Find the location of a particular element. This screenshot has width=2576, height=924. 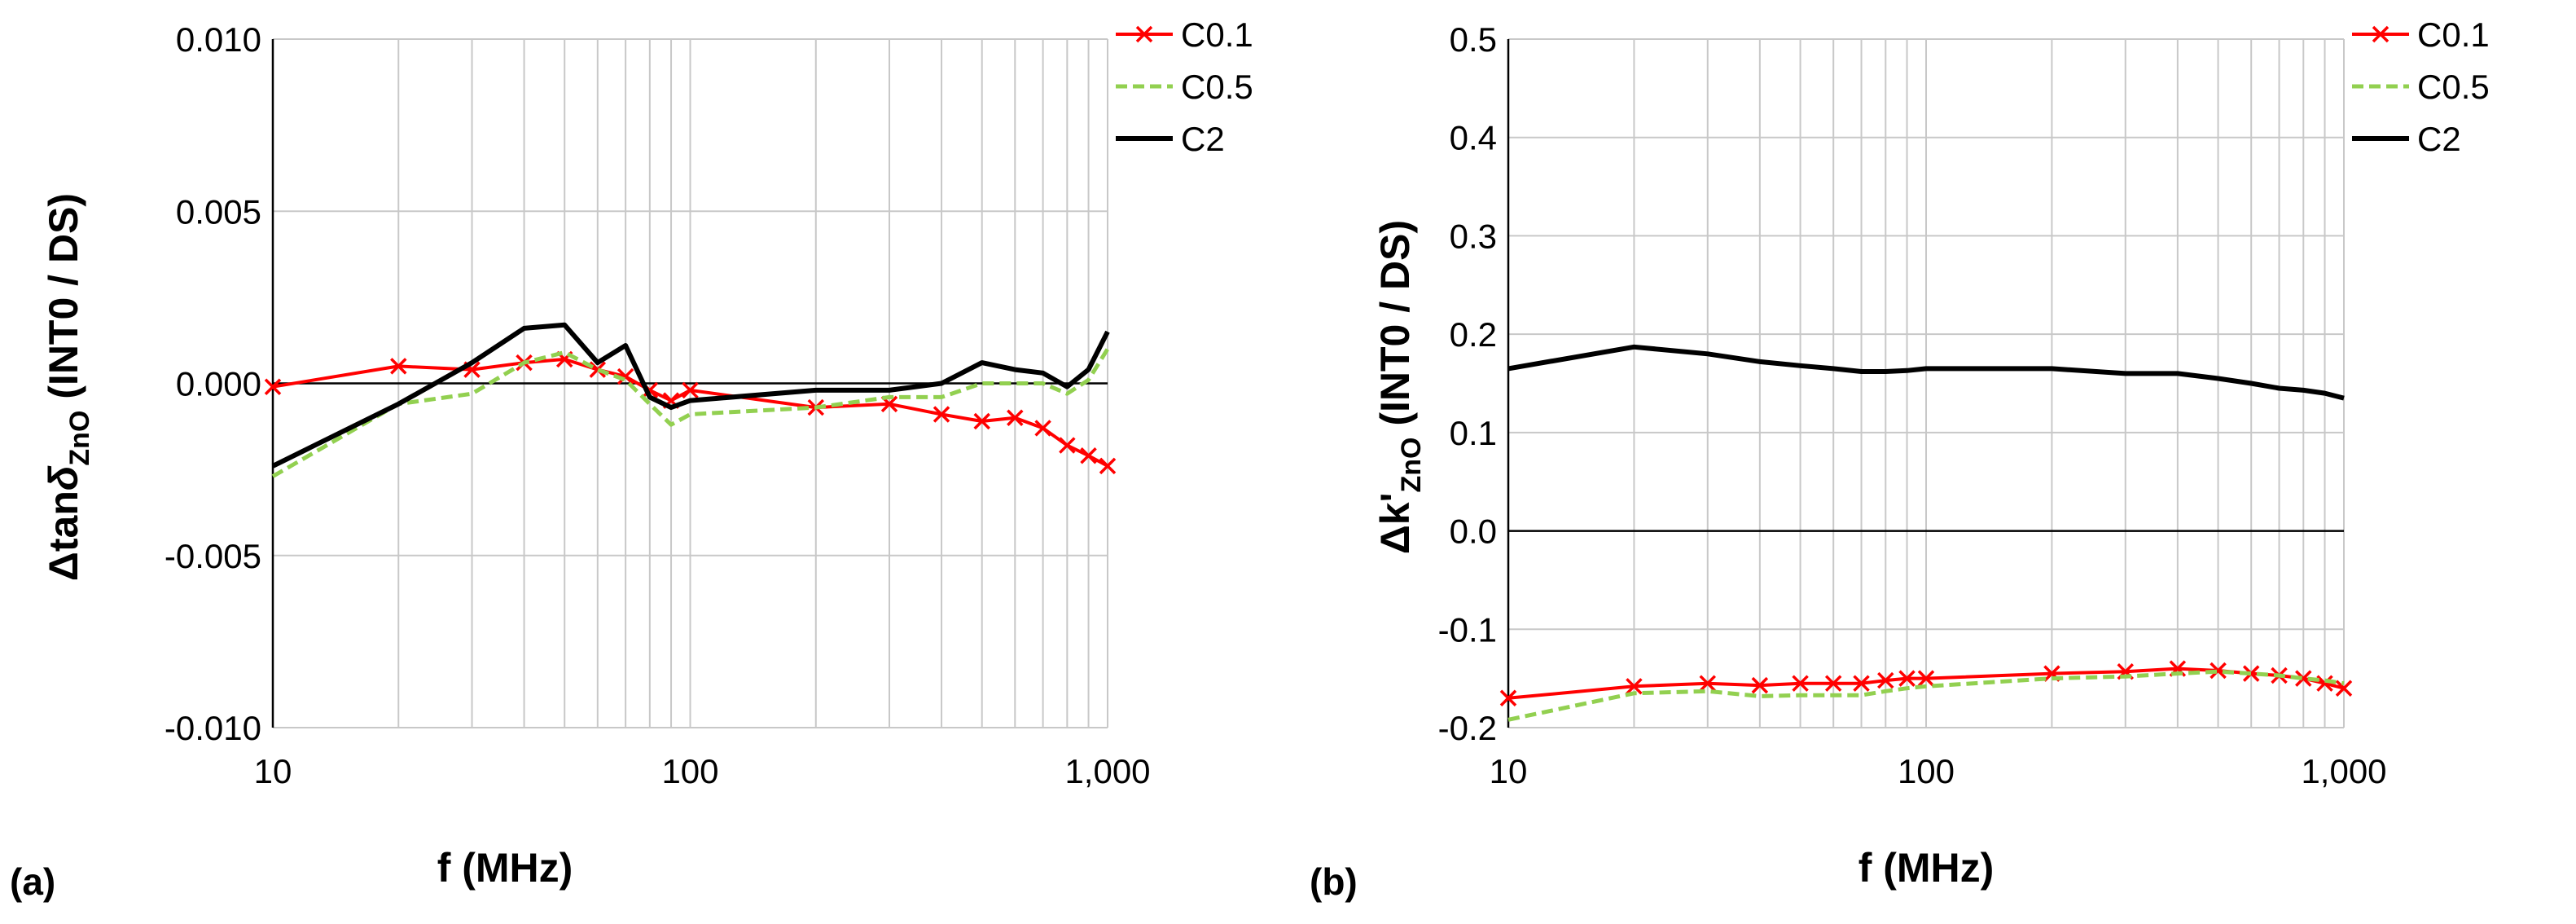

y-tick-label: -0.010 is located at coordinates (213, 728).